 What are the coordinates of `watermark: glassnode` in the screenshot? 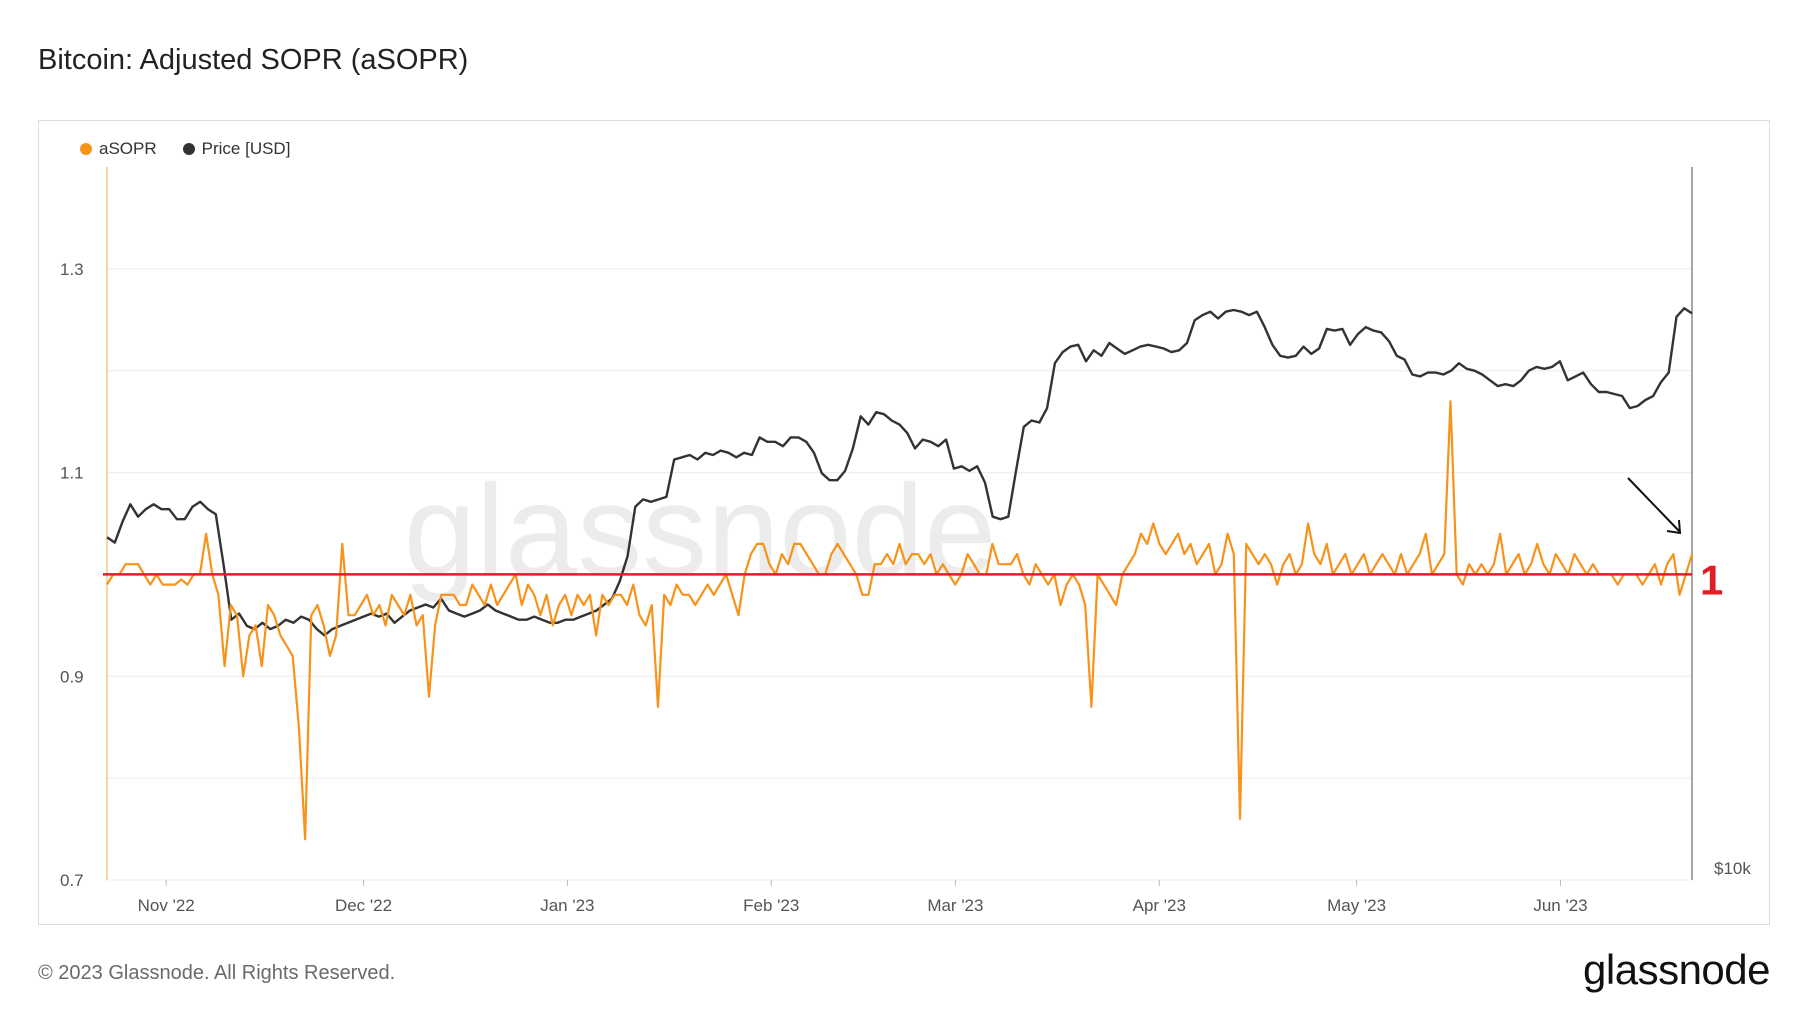 It's located at (700, 530).